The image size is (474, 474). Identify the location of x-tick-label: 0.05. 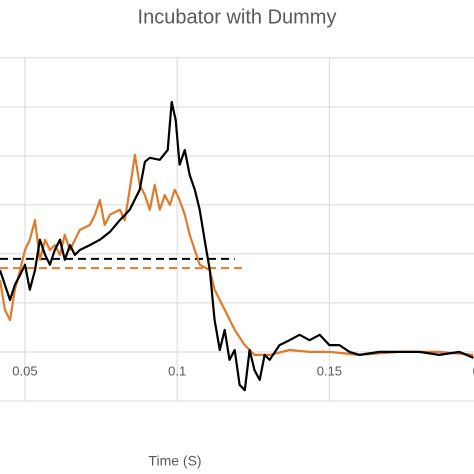
(24, 370).